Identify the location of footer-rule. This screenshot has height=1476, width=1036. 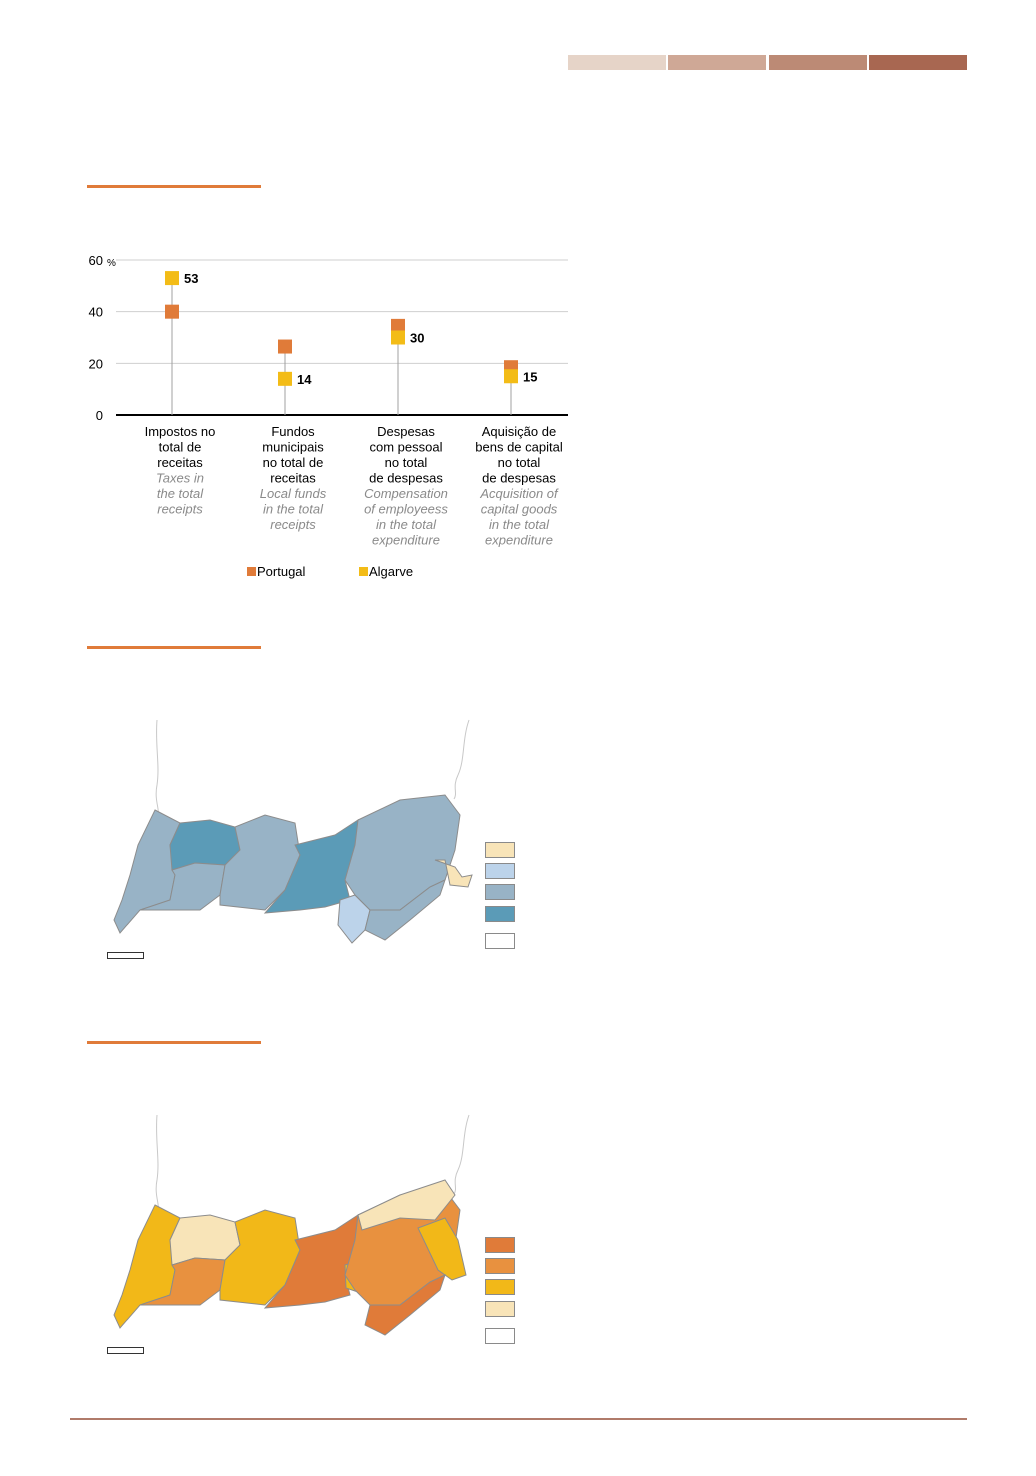
(518, 1419).